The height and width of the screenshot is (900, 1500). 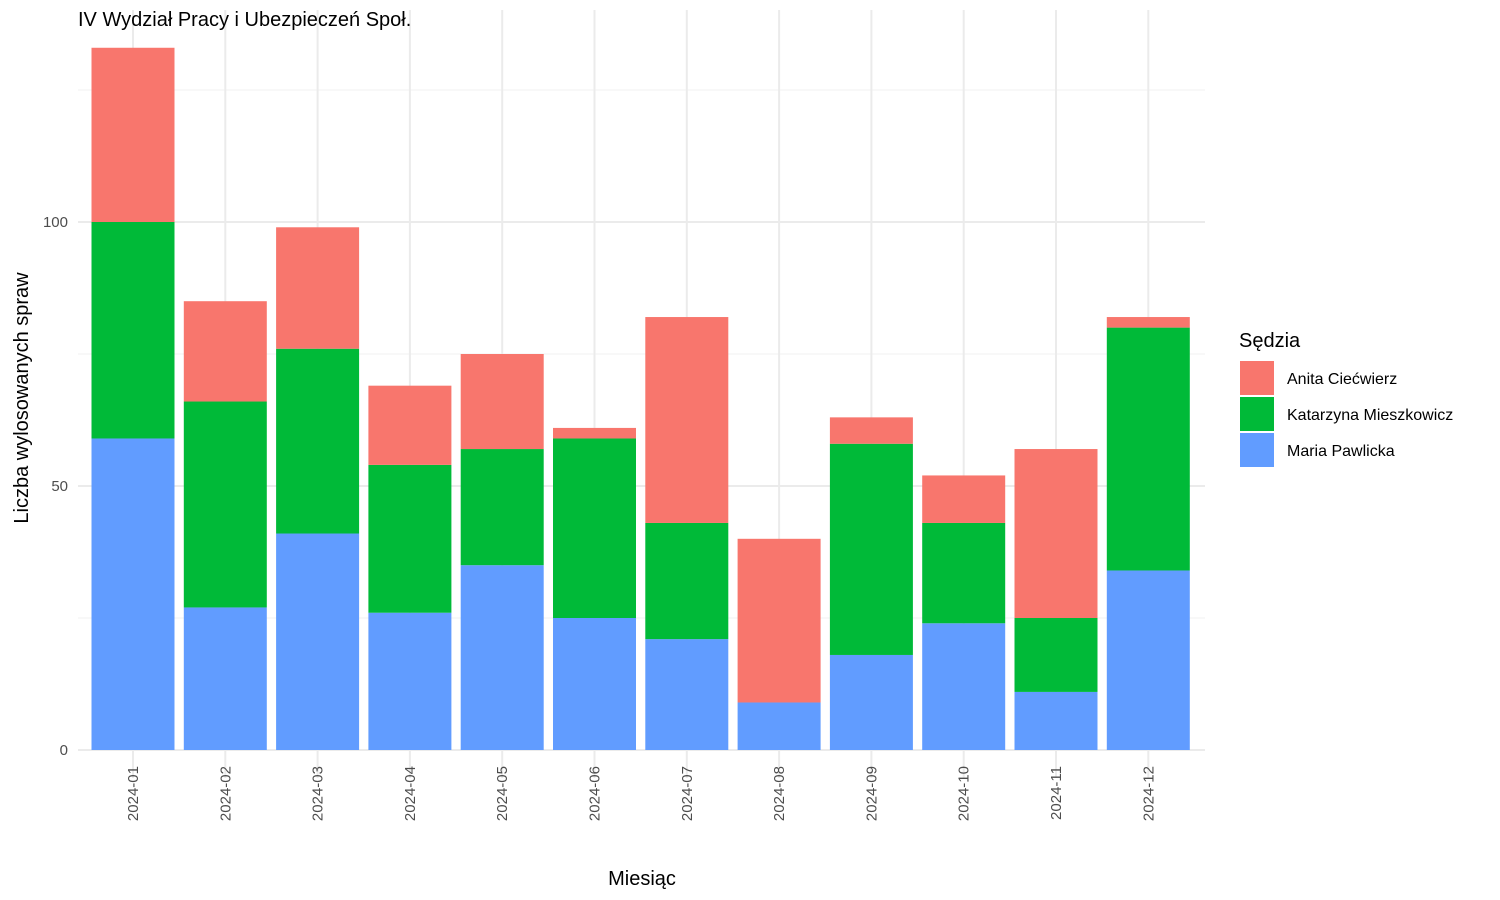 I want to click on y-axis-ticks: 0 50 100, so click(x=55, y=486).